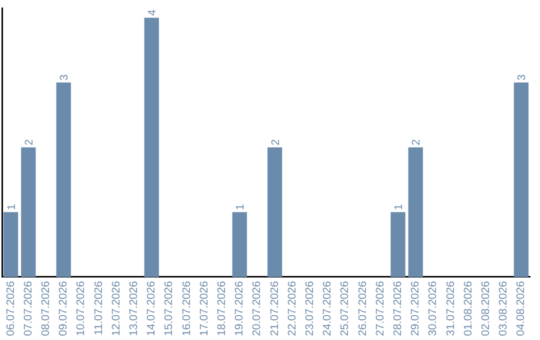 The height and width of the screenshot is (340, 540). I want to click on x-tick-label: 18.07.2026, so click(222, 308).